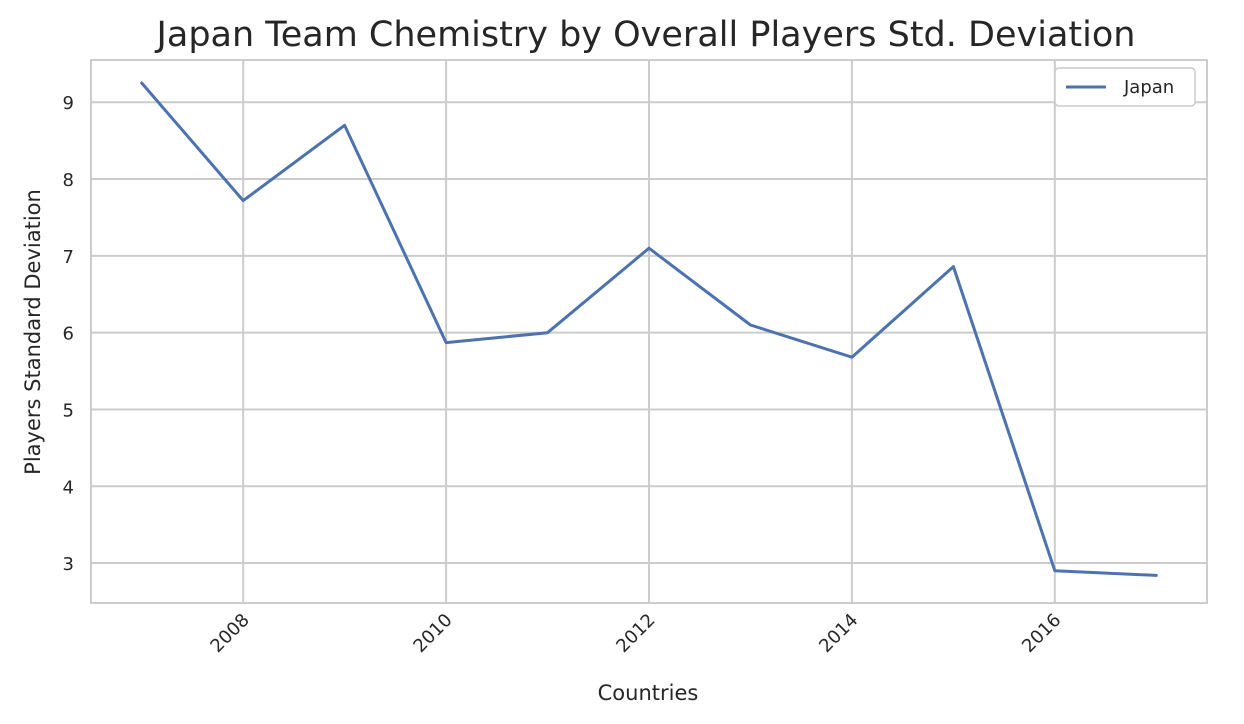  I want to click on y-tick-label: 3, so click(68, 564).